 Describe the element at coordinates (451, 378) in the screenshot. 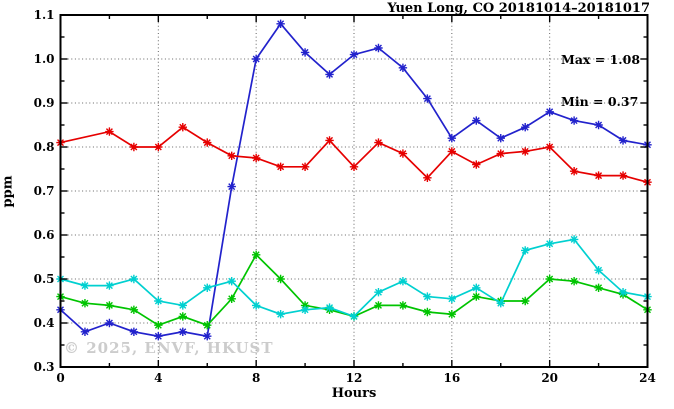

I see `x-tick-label: 16` at that location.